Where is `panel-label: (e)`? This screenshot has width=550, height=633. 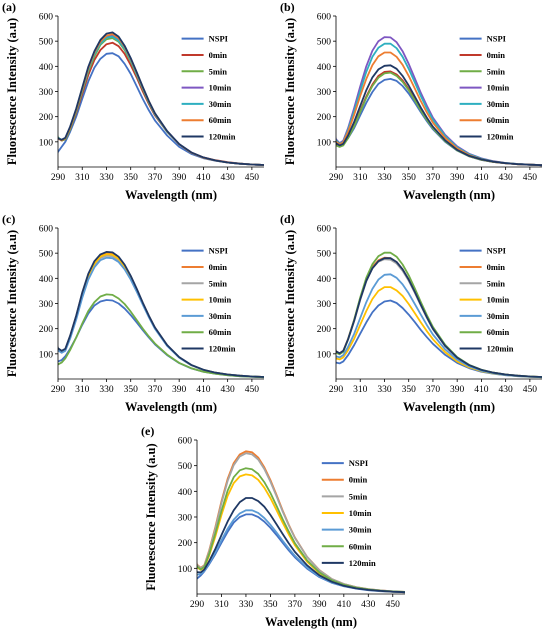 panel-label: (e) is located at coordinates (147, 431).